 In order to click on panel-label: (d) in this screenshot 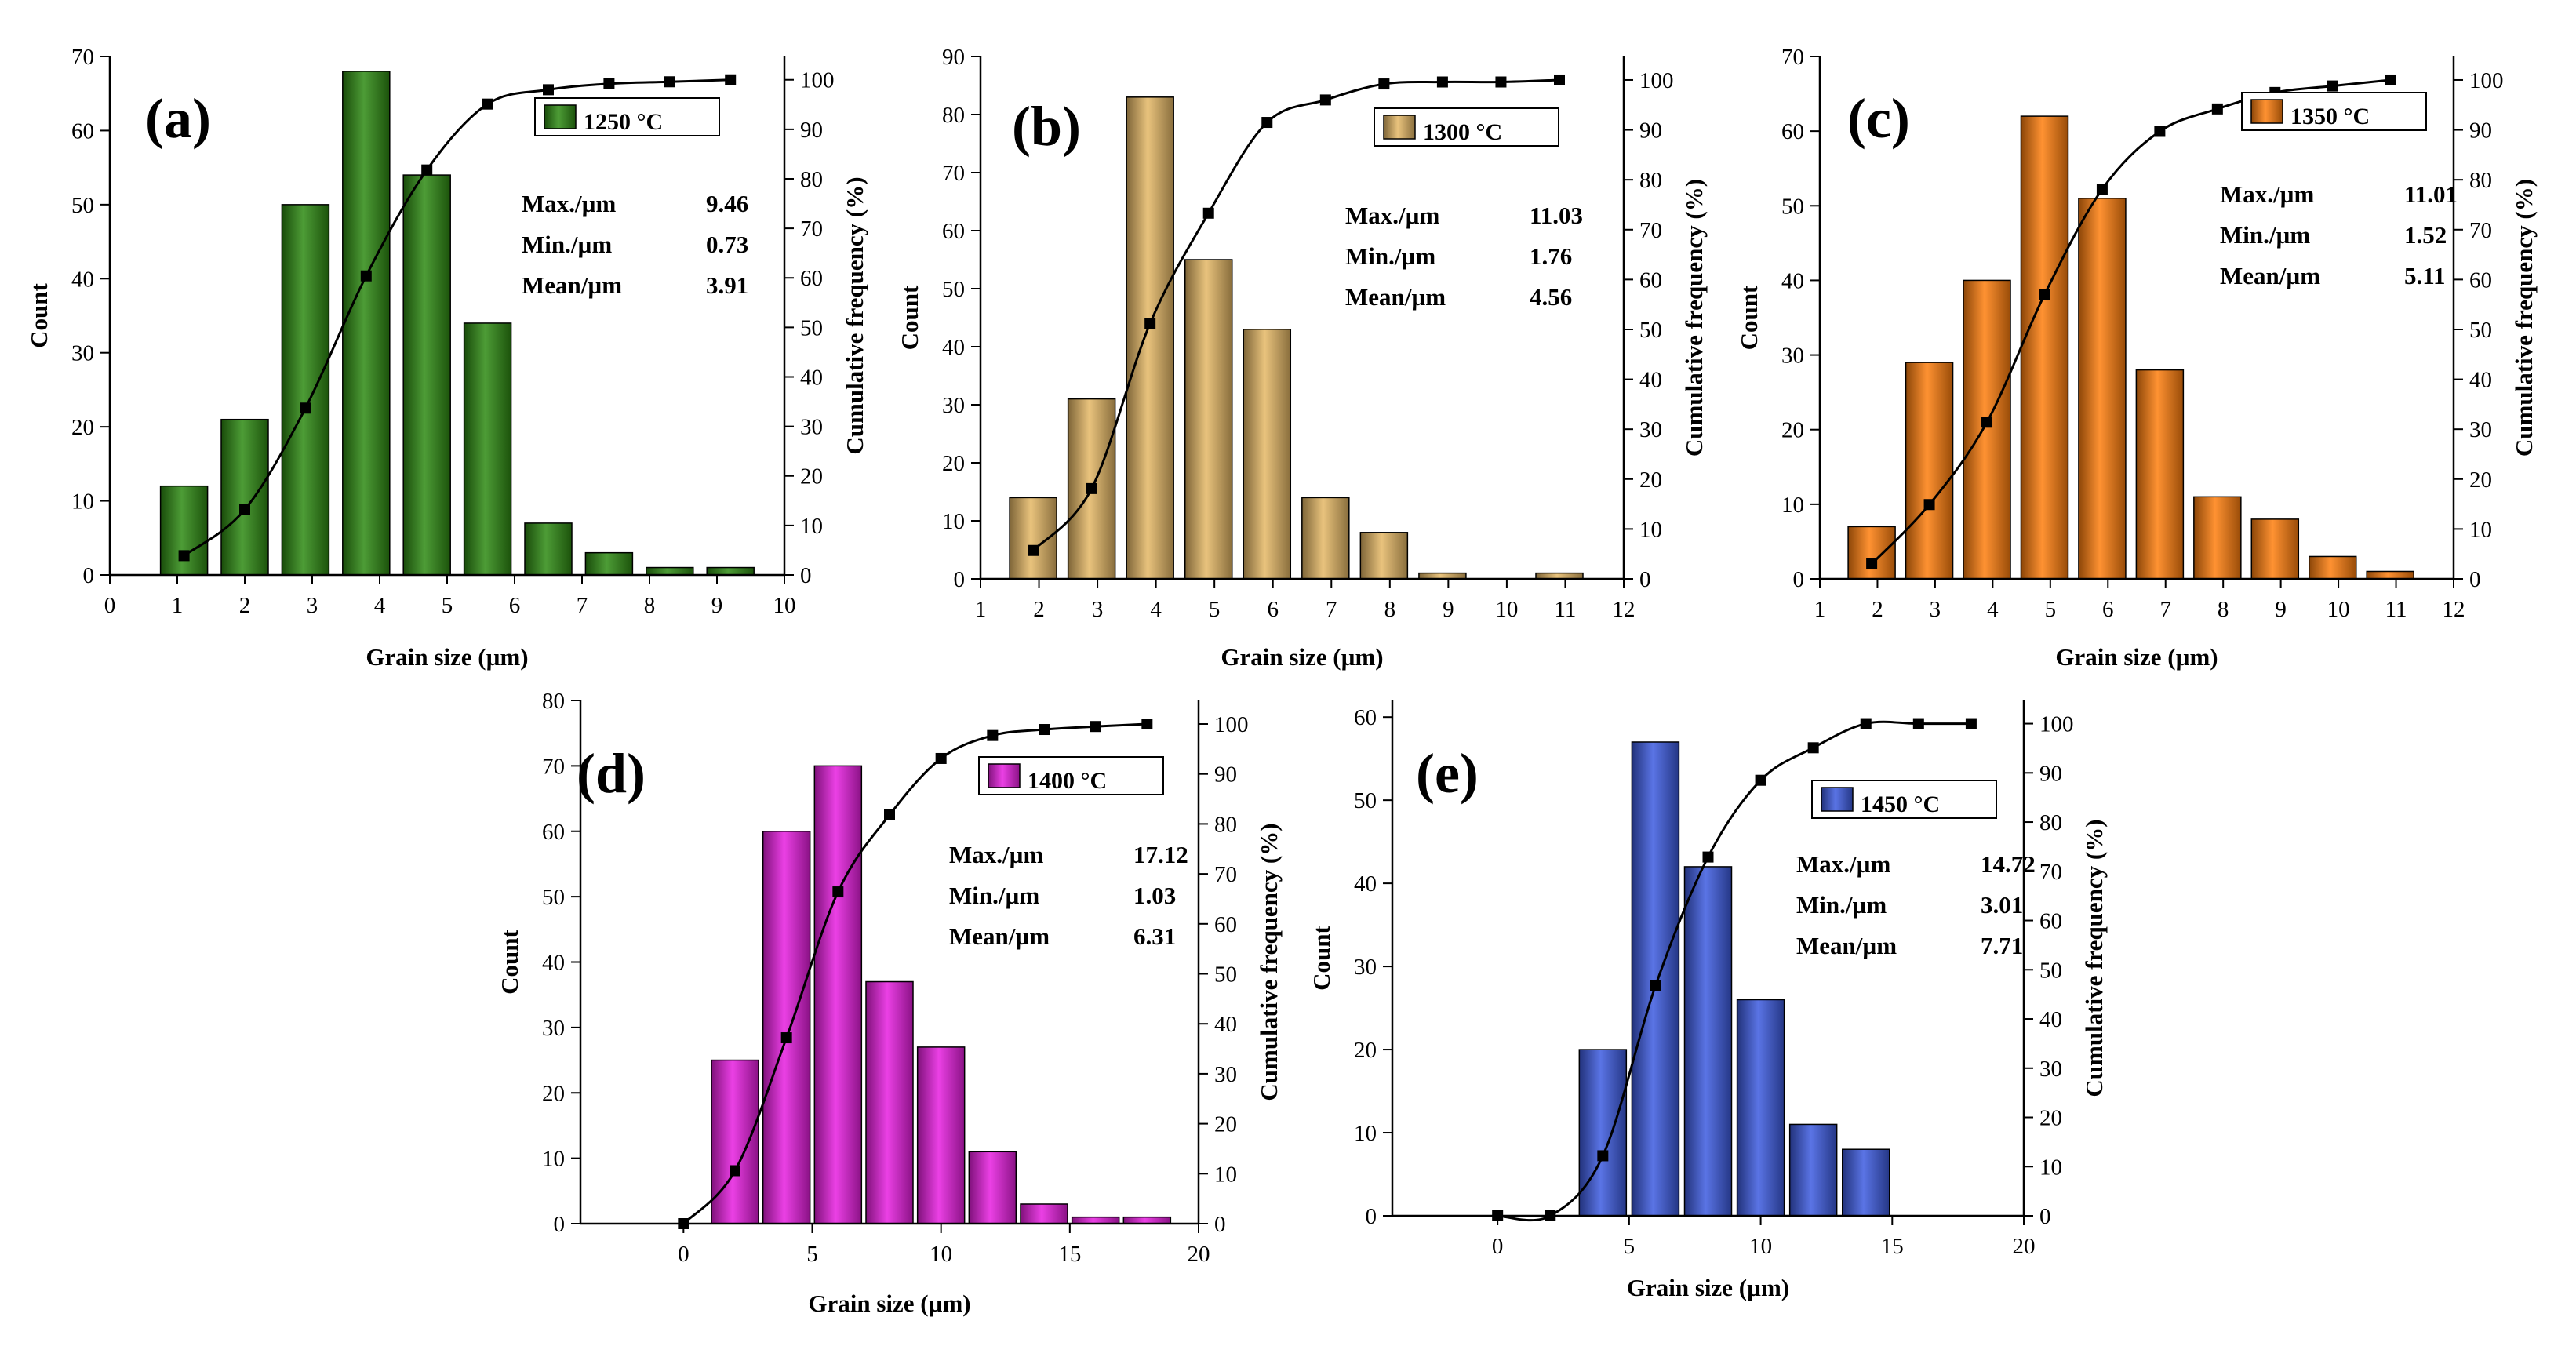, I will do `click(611, 773)`.